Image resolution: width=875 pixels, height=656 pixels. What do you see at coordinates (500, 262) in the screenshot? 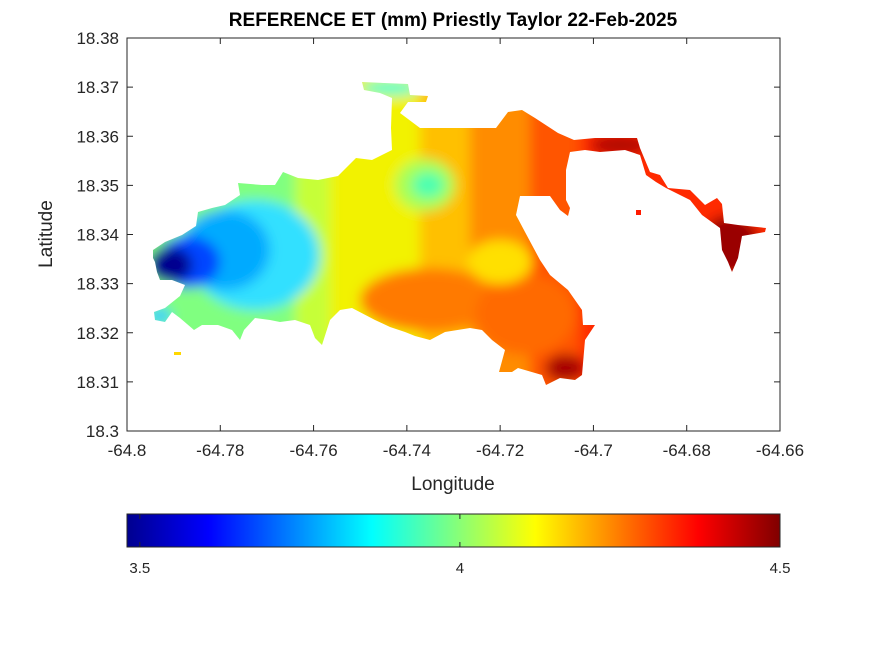
I see `heat-center-yellow` at bounding box center [500, 262].